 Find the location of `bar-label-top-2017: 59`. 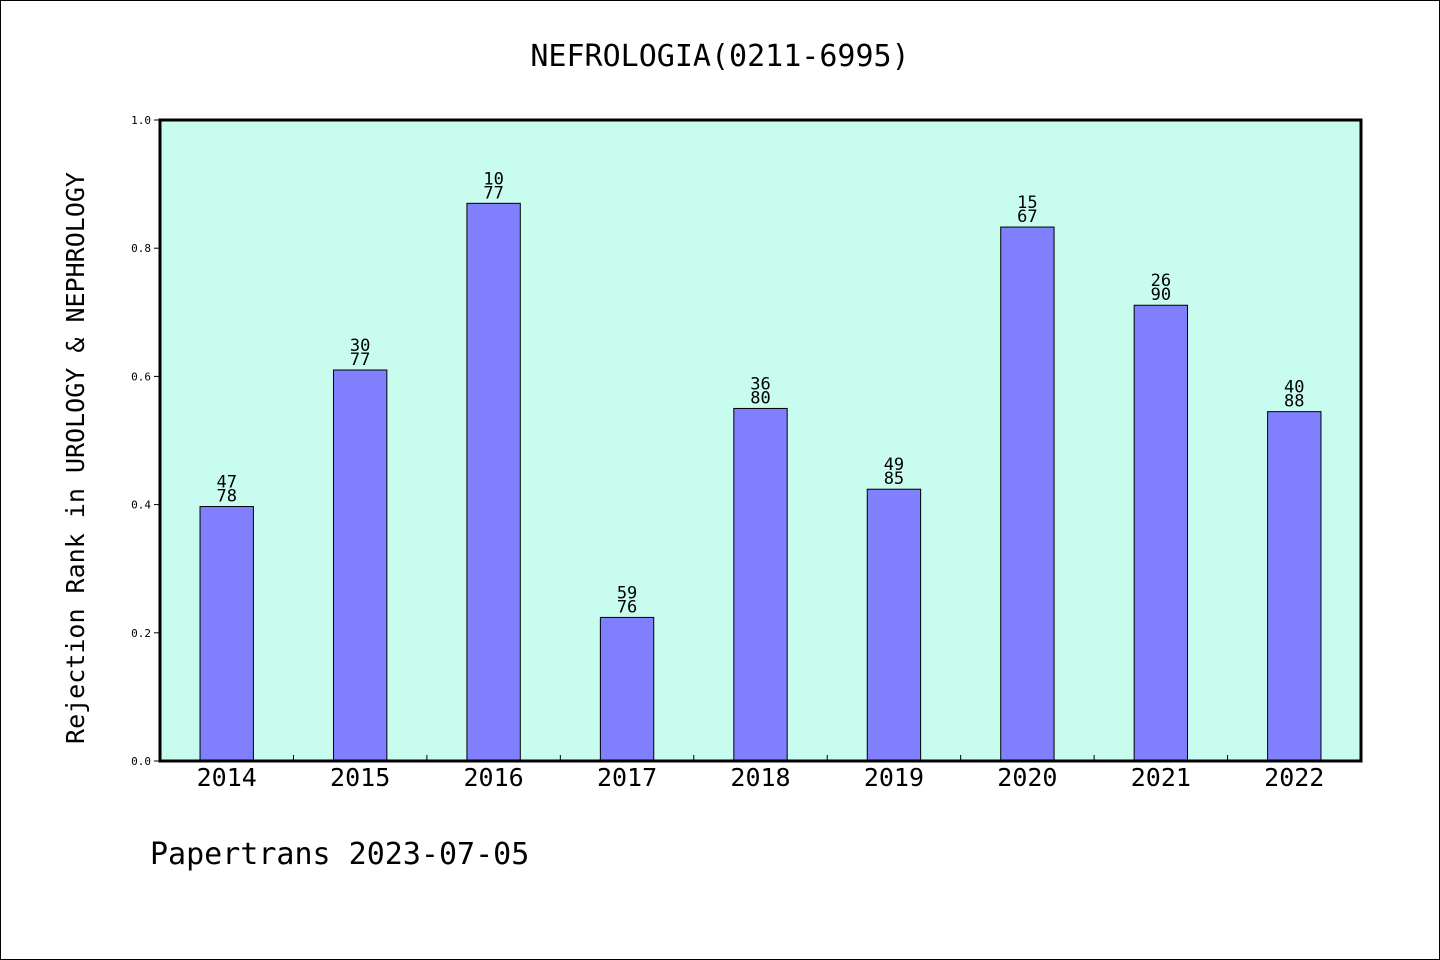

bar-label-top-2017: 59 is located at coordinates (627, 593).